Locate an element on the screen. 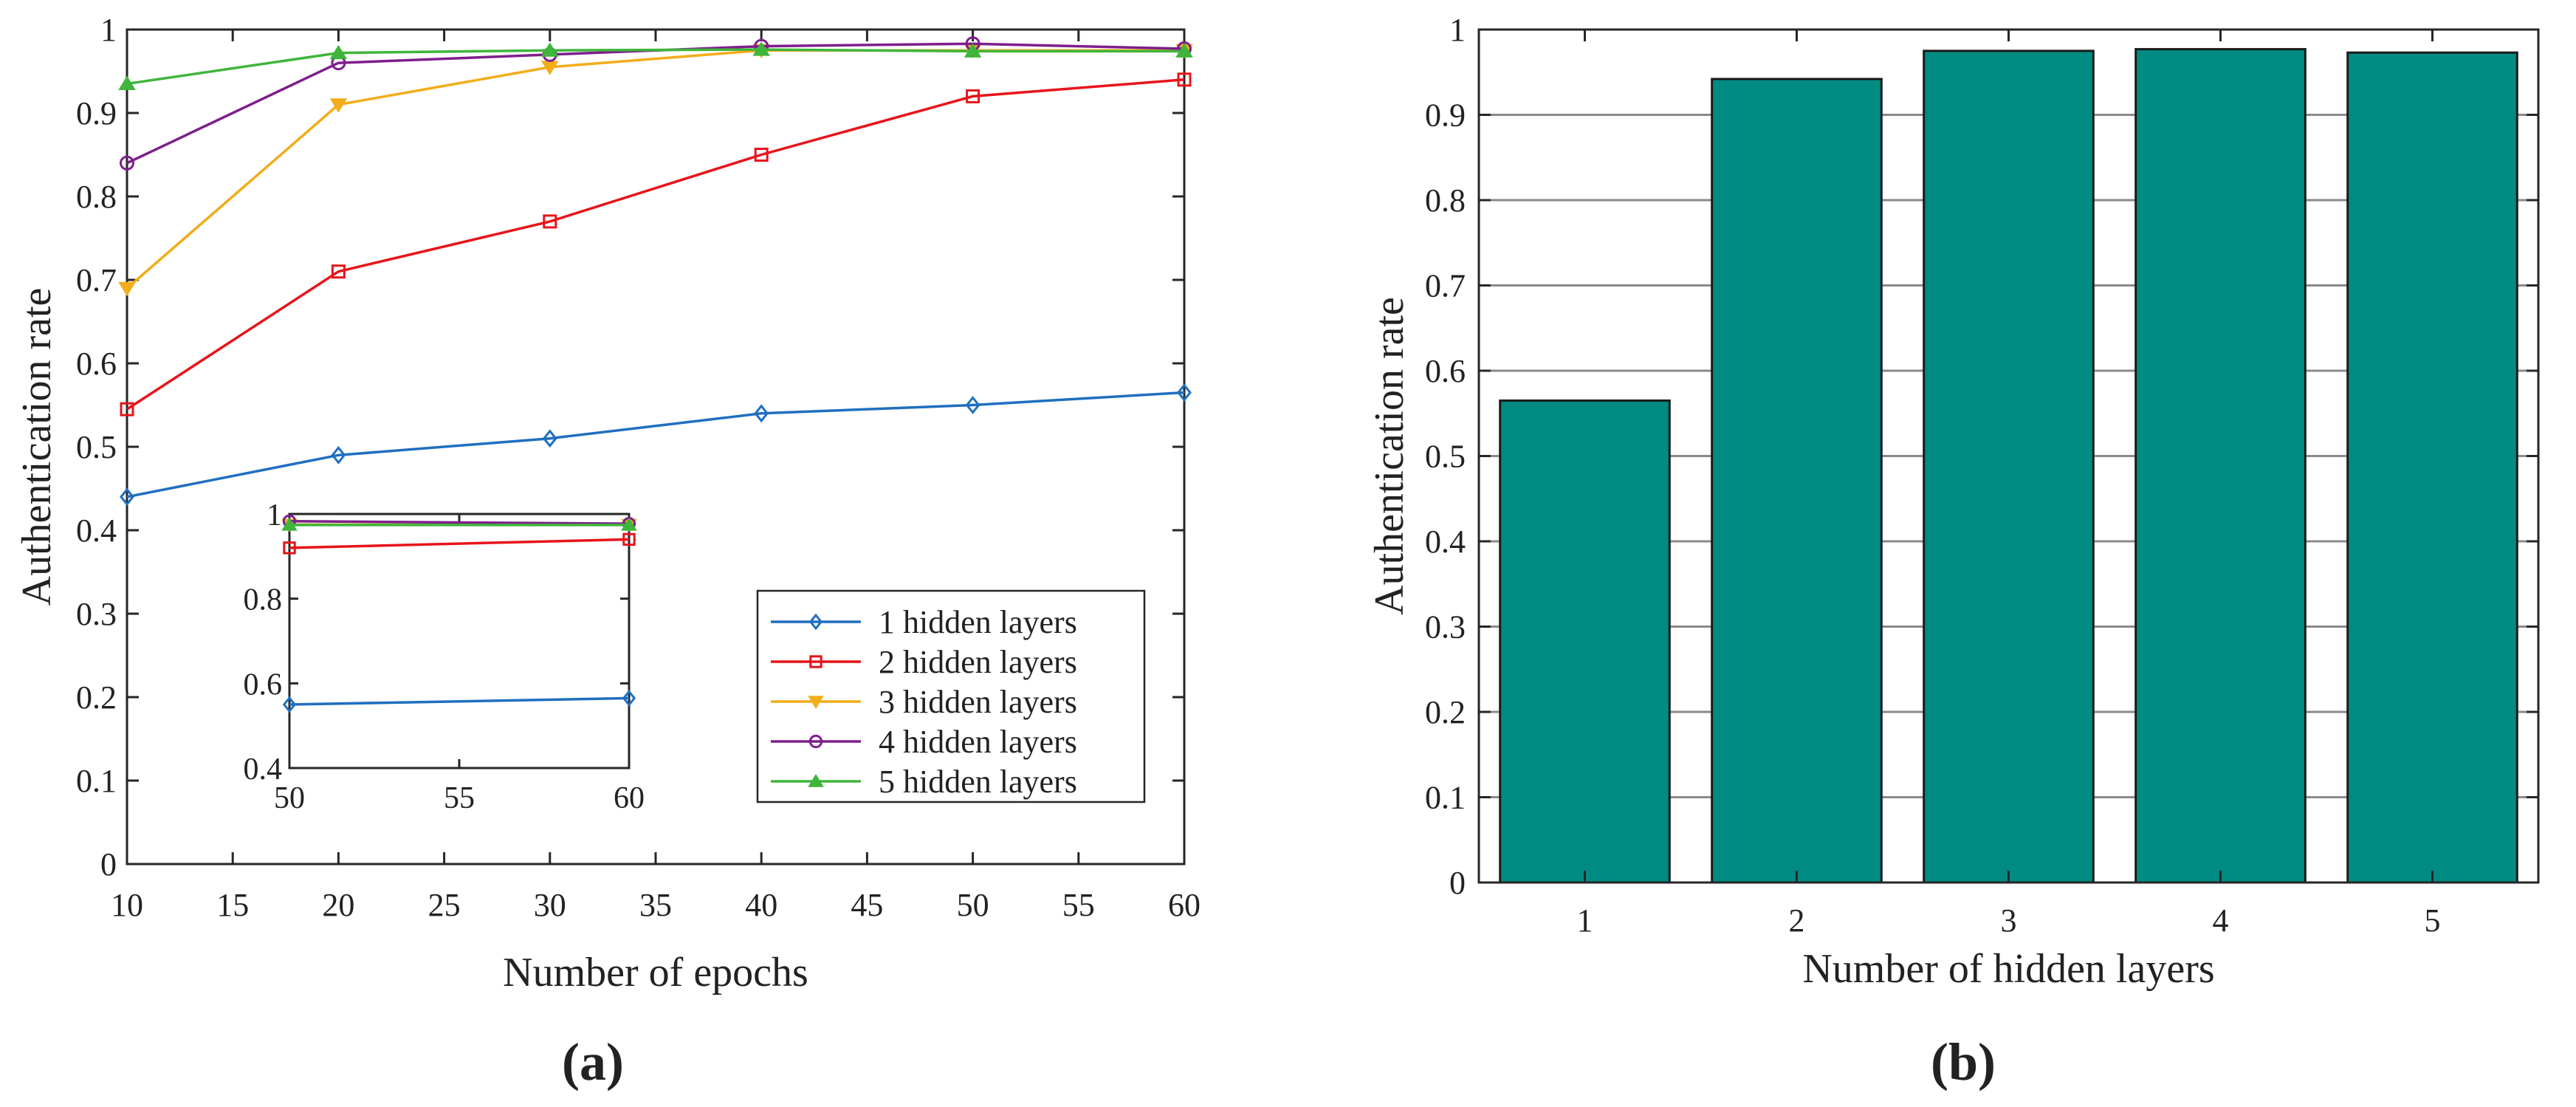 The image size is (2576, 1107). legend-item: 2 hidden layers is located at coordinates (924, 662).